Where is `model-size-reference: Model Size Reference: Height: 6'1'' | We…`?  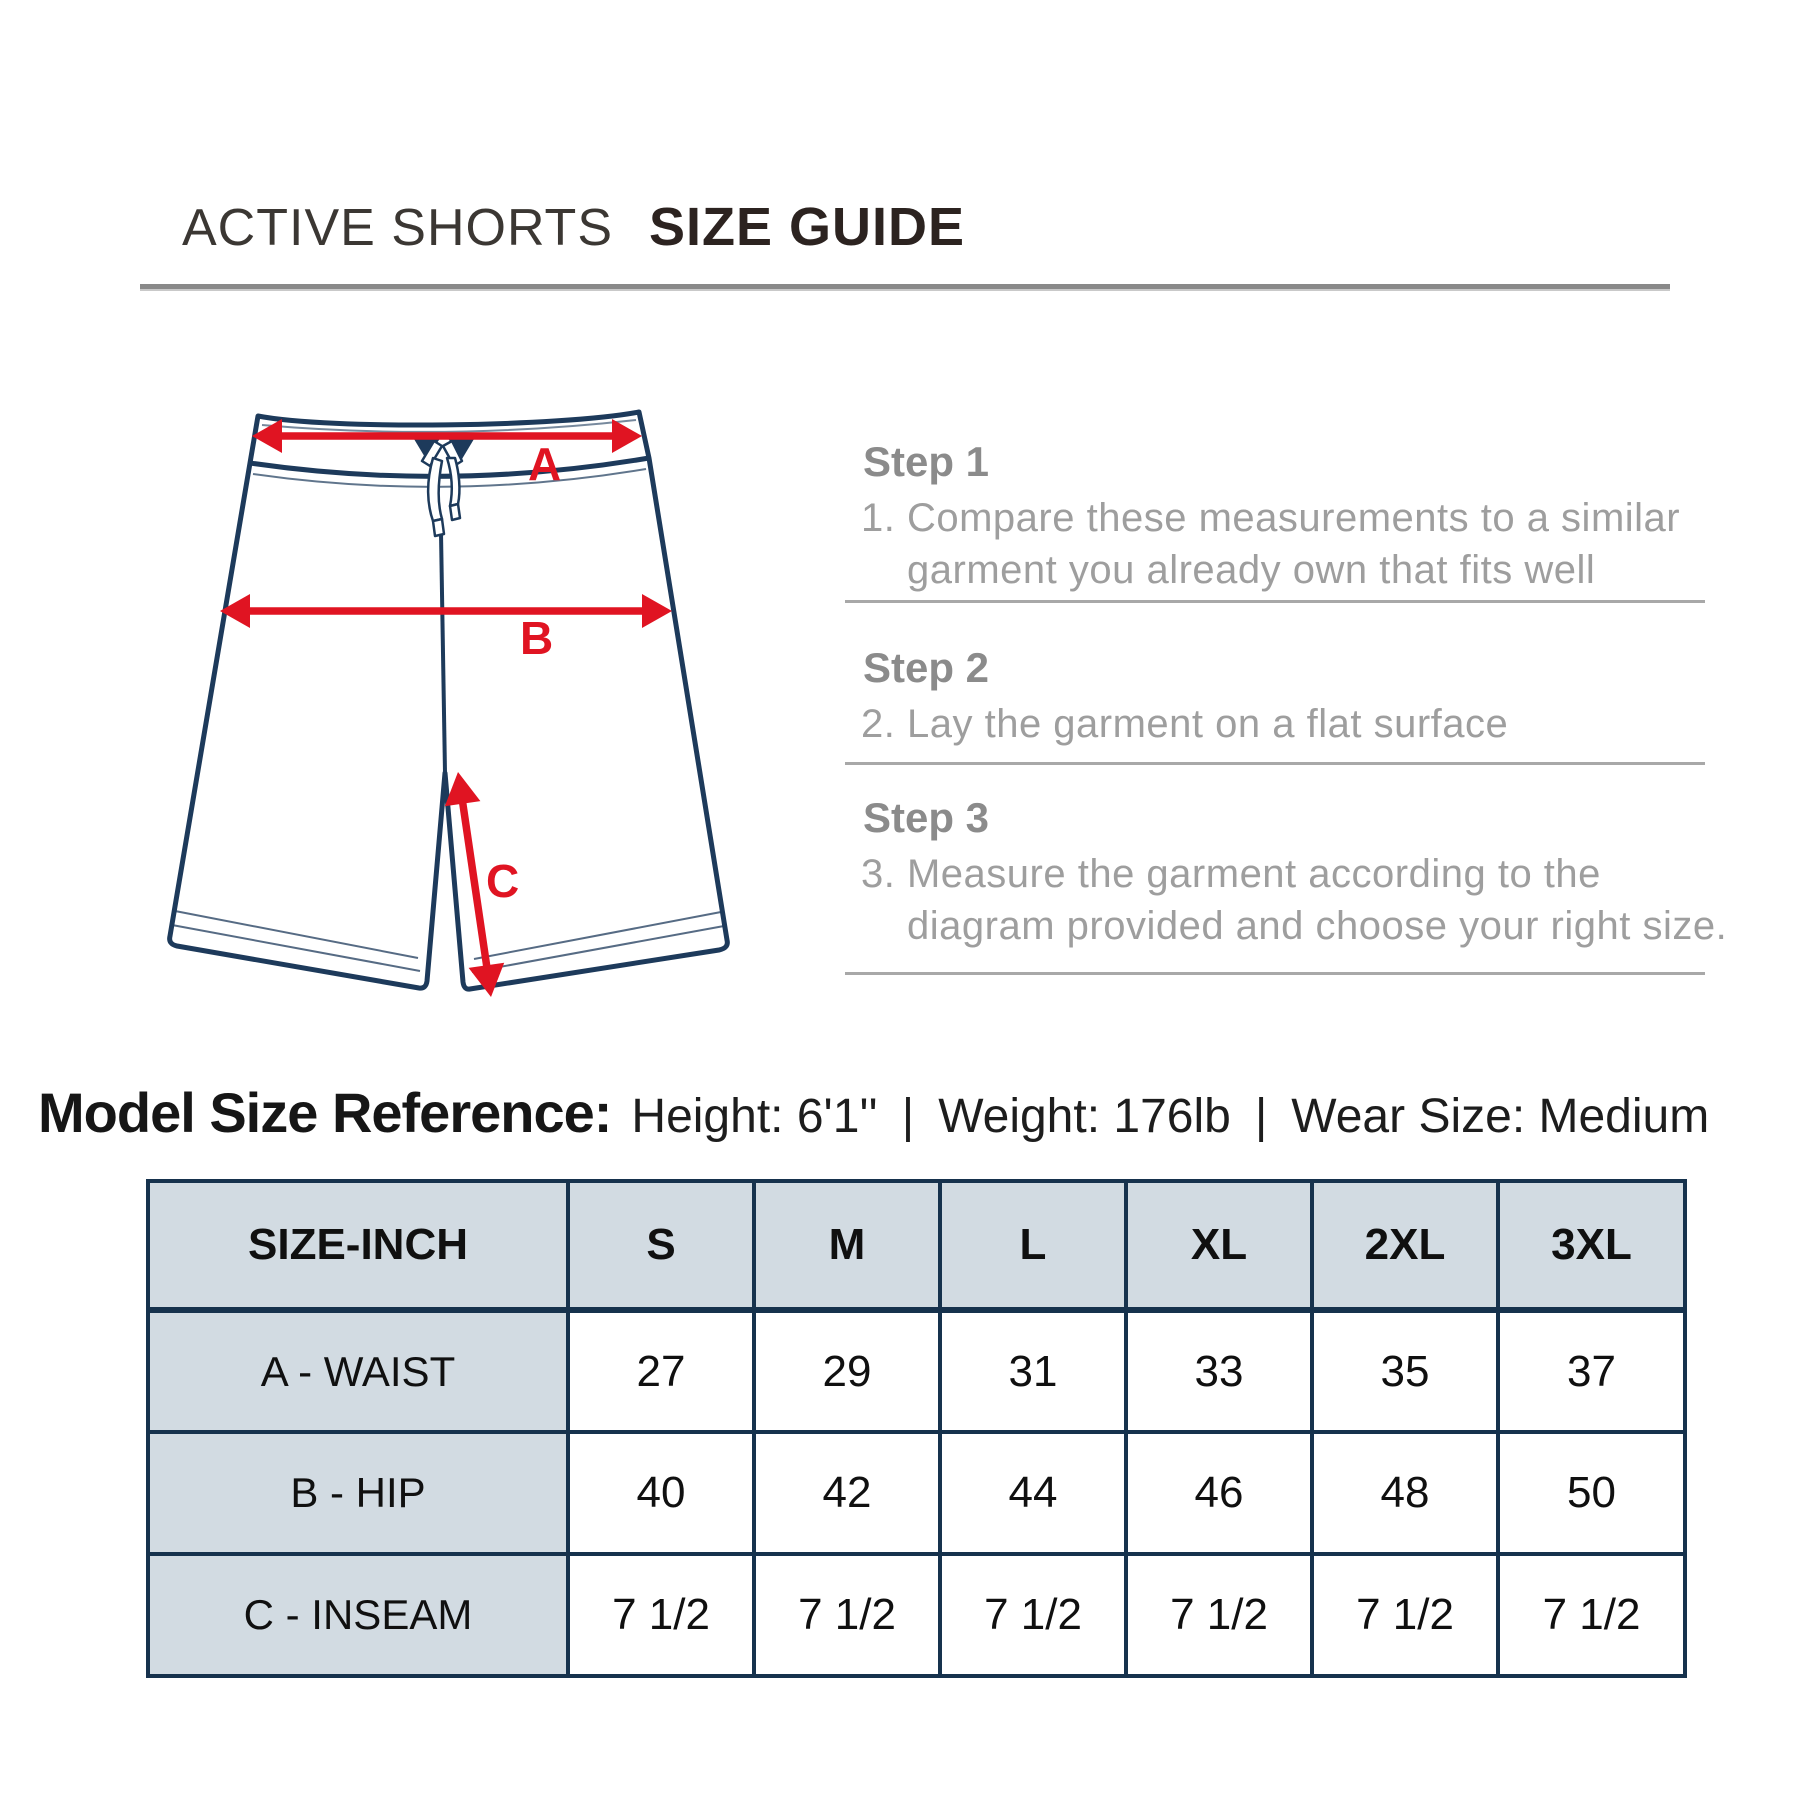 model-size-reference: Model Size Reference: Height: 6'1'' | We… is located at coordinates (908, 1112).